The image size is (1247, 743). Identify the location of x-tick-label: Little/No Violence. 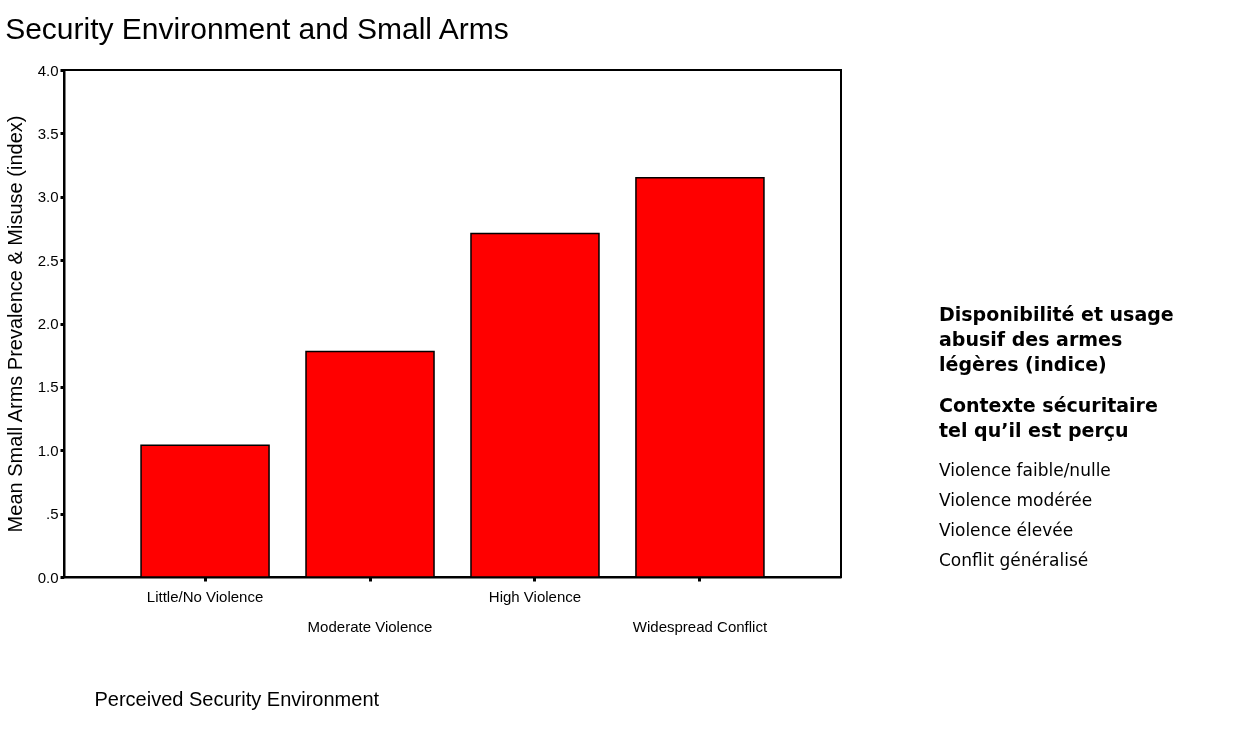
(205, 596).